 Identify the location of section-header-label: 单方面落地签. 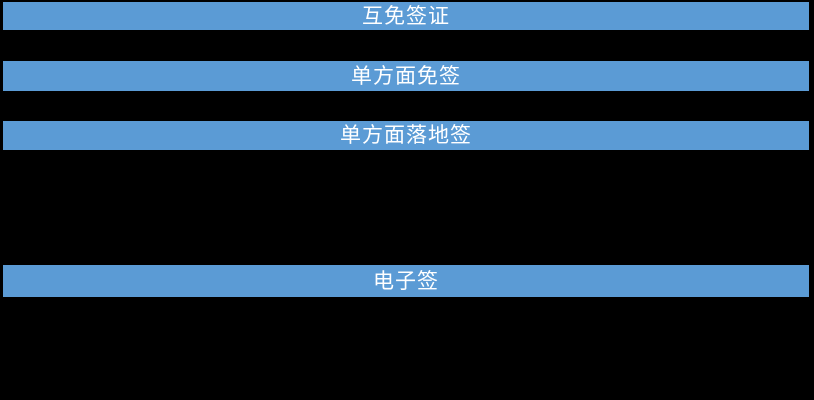
(406, 135).